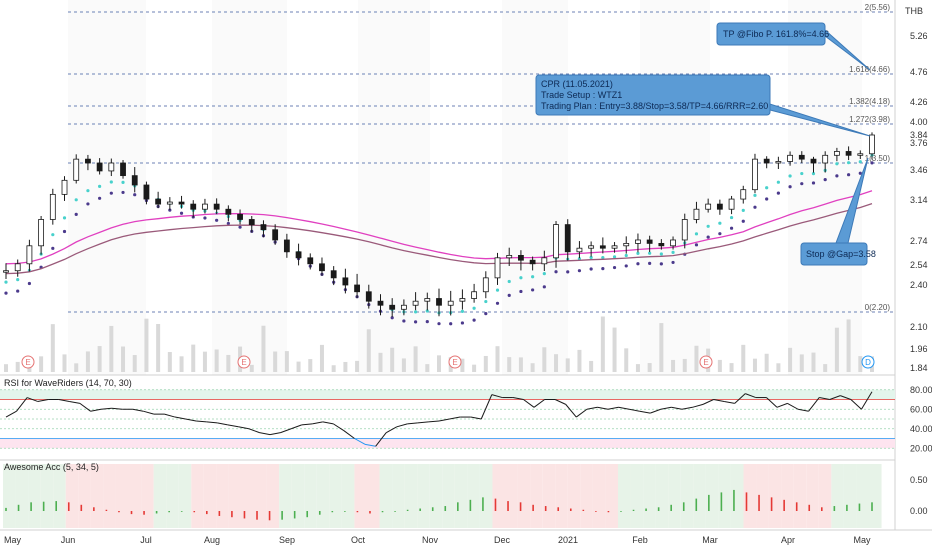  Describe the element at coordinates (640, 540) in the screenshot. I see `x-tick-label: Feb` at that location.